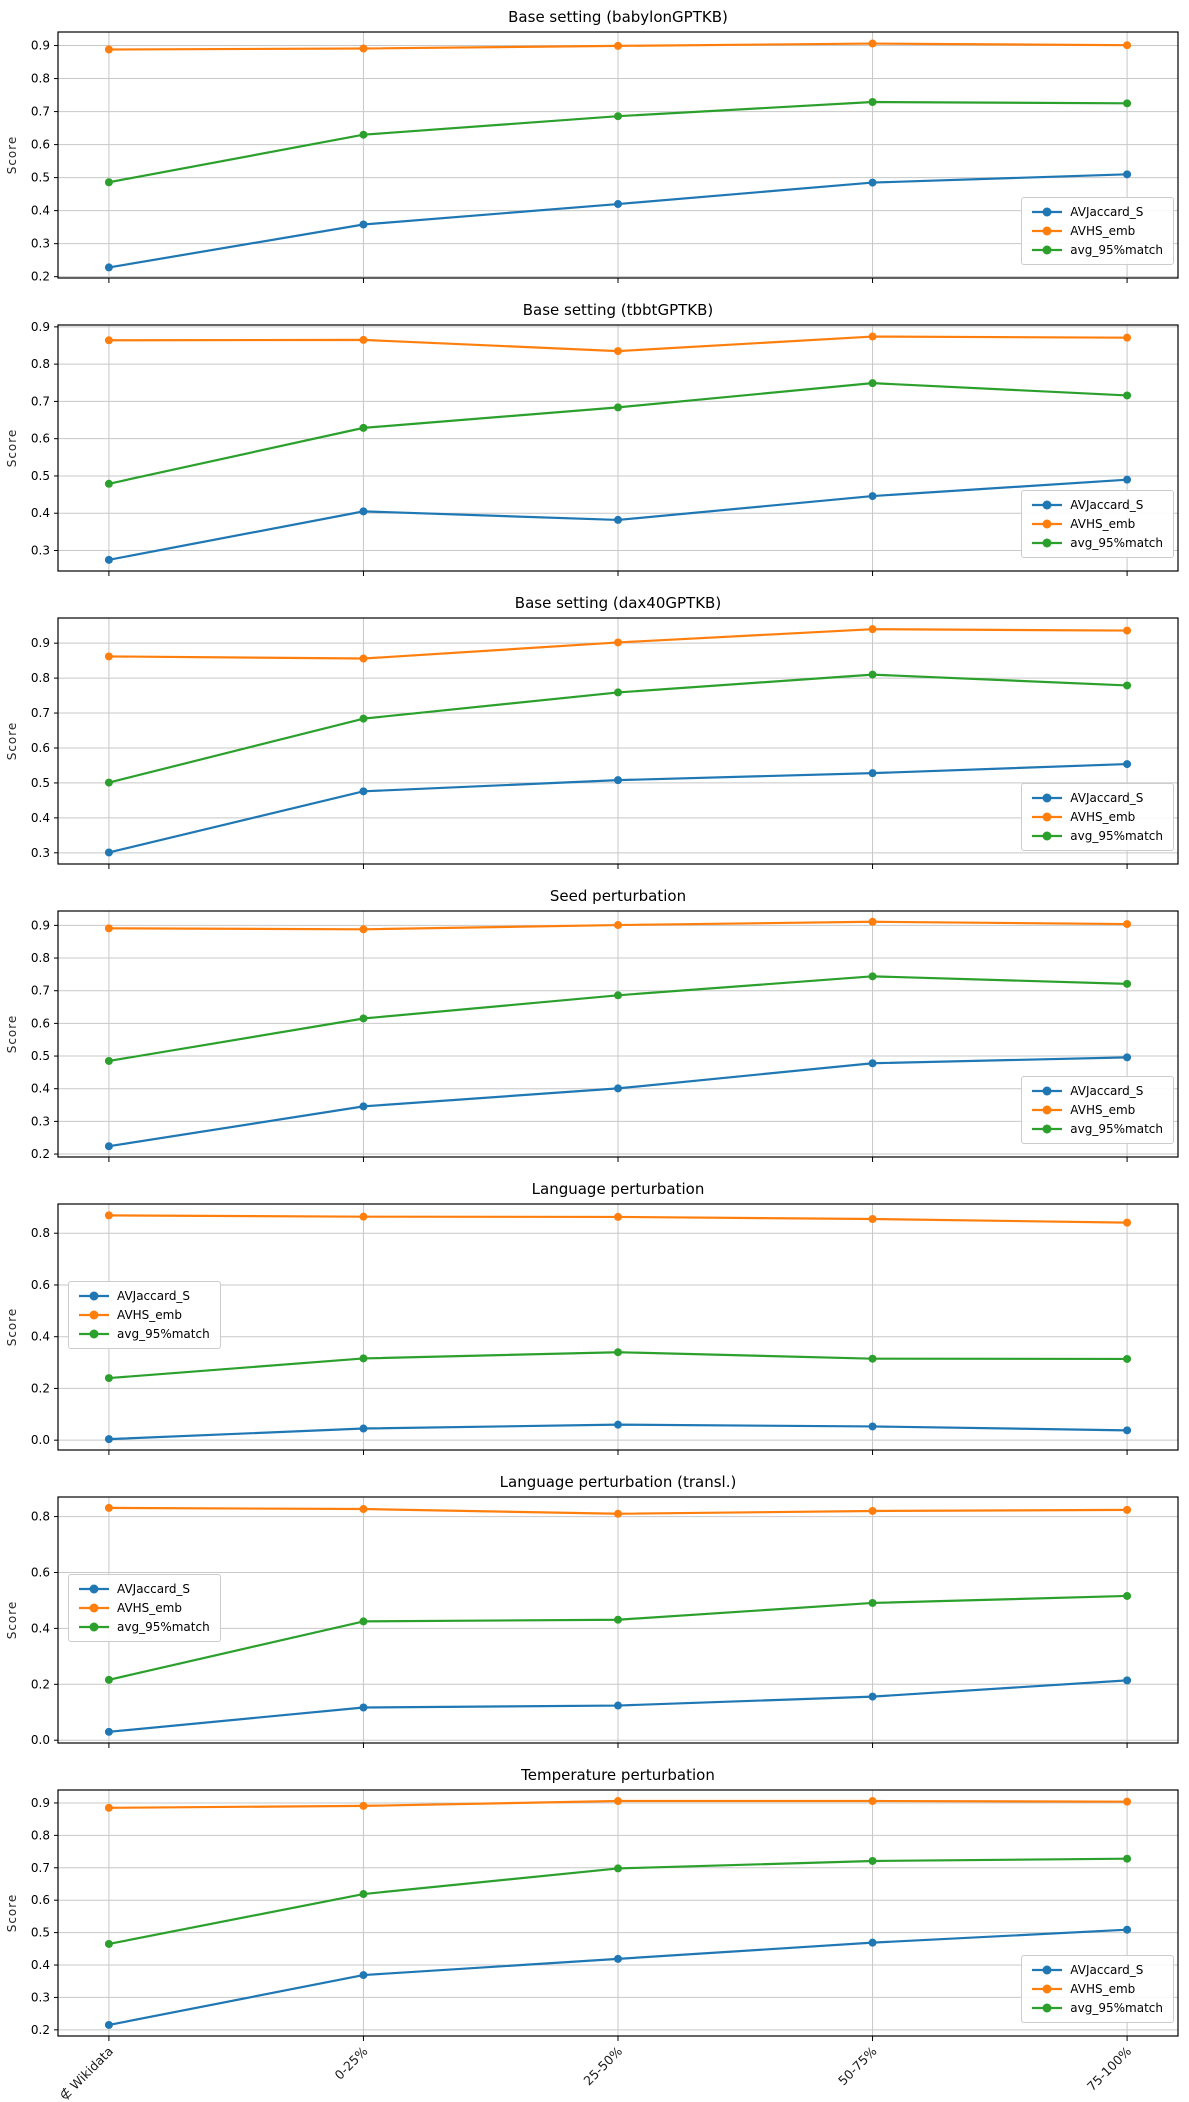 This screenshot has height=2102, width=1189. I want to click on plot-canvas: 0.0 0.2 0.4 0.6 0.8 Score, so click(592, 1622).